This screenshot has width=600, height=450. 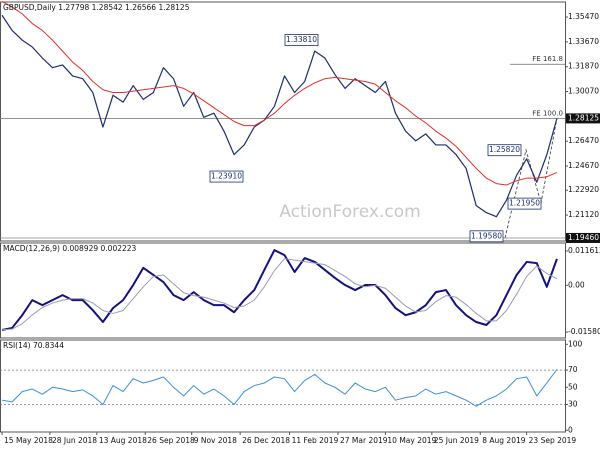 What do you see at coordinates (74, 440) in the screenshot?
I see `x-tick-label: 28 Jun 2018` at bounding box center [74, 440].